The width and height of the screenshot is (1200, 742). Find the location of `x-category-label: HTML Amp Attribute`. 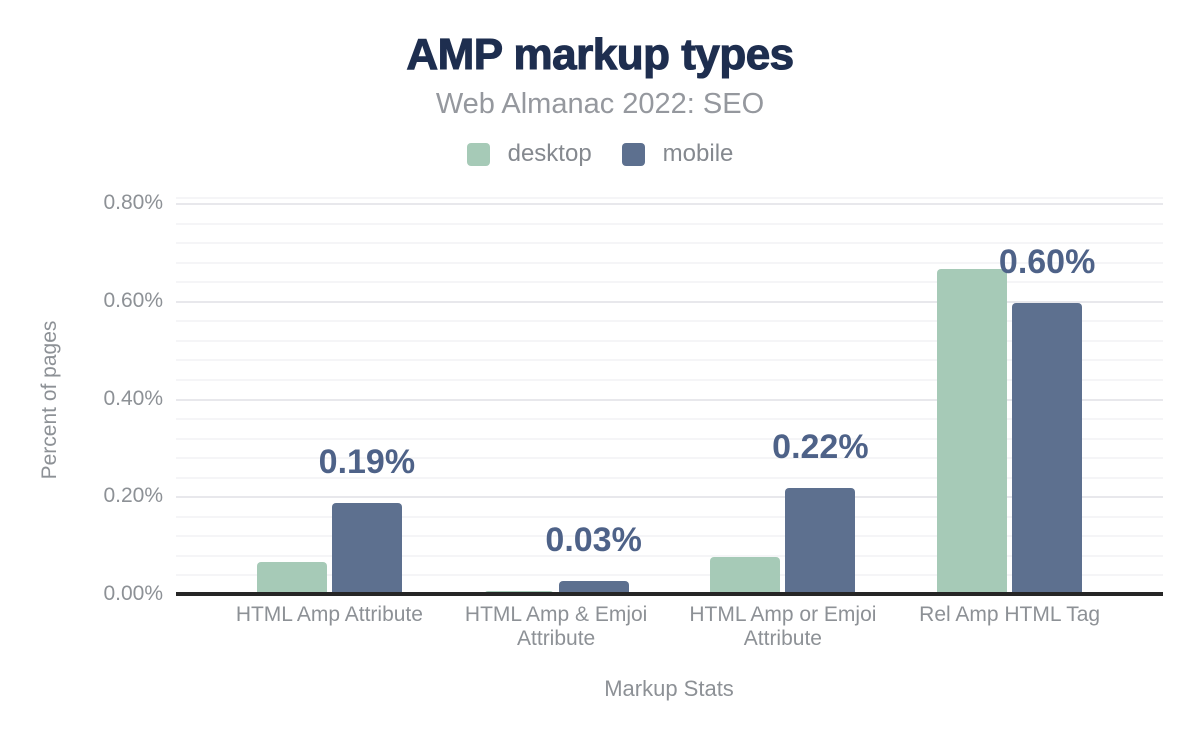

x-category-label: HTML Amp Attribute is located at coordinates (329, 614).